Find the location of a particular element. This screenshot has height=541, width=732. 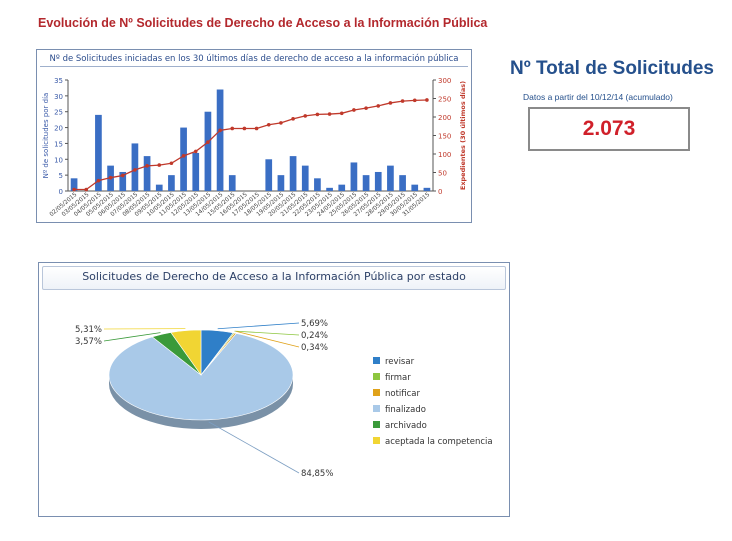

y2-tick-label: 250 is located at coordinates (444, 100).